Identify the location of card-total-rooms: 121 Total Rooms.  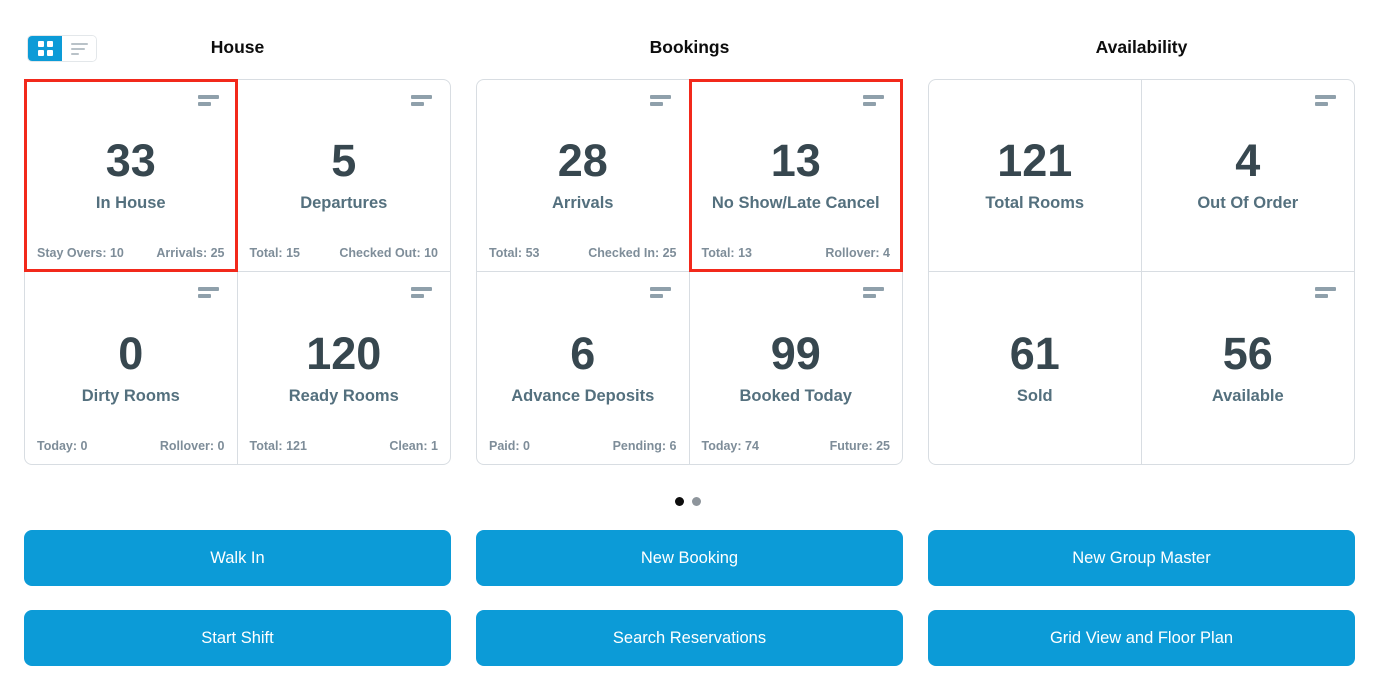
(1035, 176).